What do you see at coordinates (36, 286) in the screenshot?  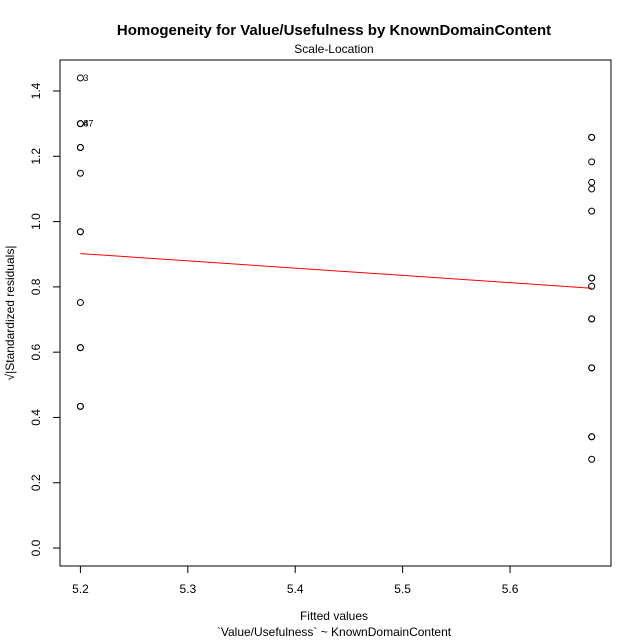 I see `y-tick-label: 0.8` at bounding box center [36, 286].